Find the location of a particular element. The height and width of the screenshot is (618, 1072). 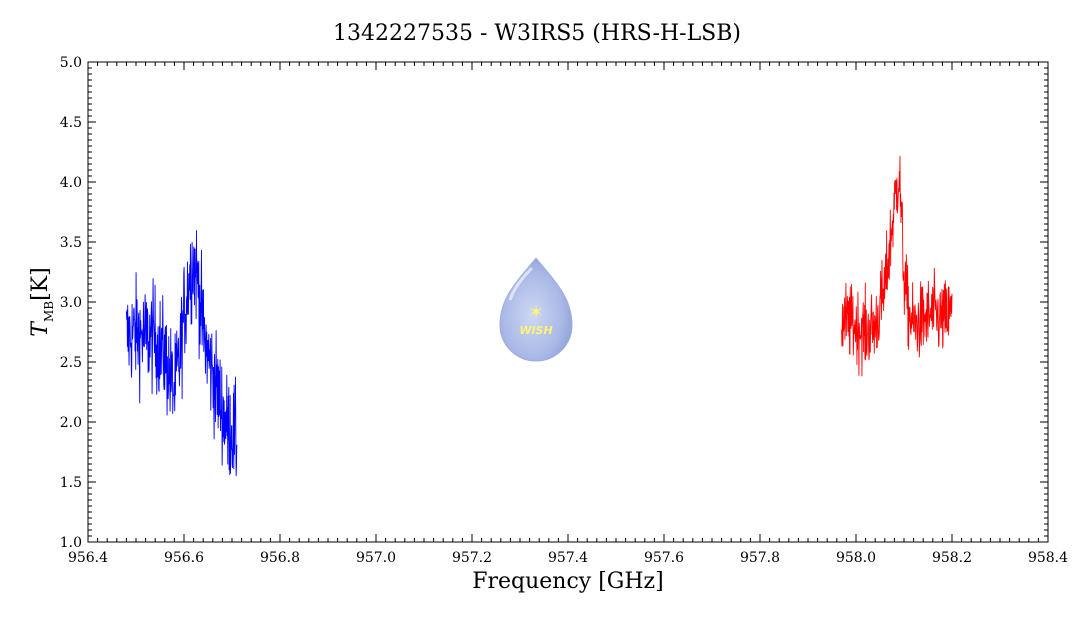

wish-logo: ✶ WISH is located at coordinates (536, 309).